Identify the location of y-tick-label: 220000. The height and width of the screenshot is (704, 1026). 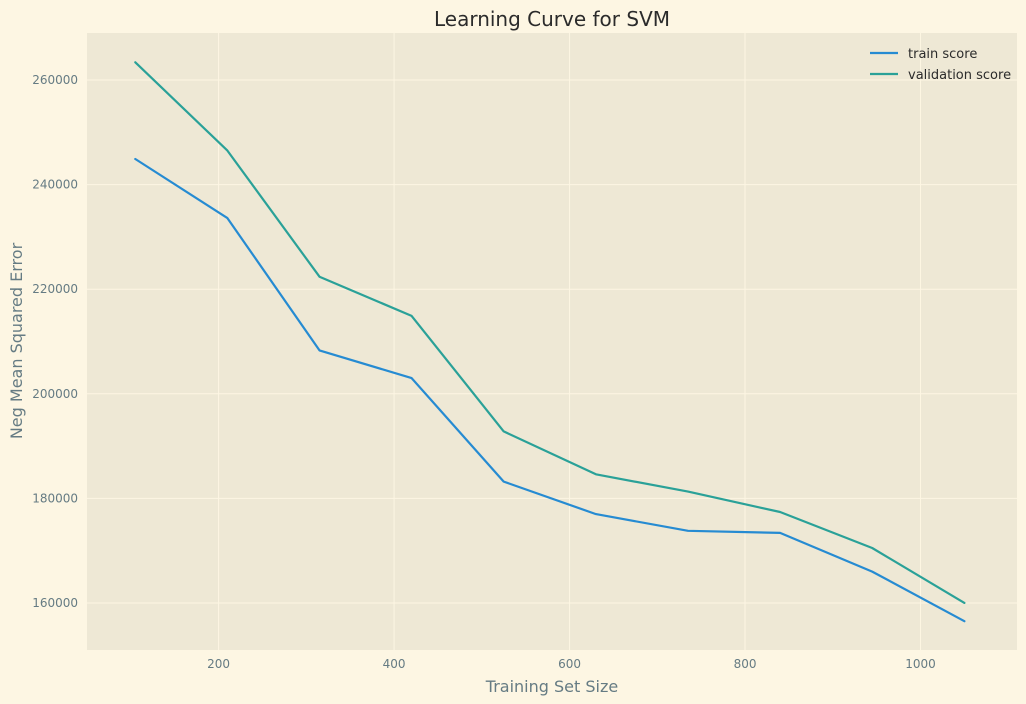
(55, 289).